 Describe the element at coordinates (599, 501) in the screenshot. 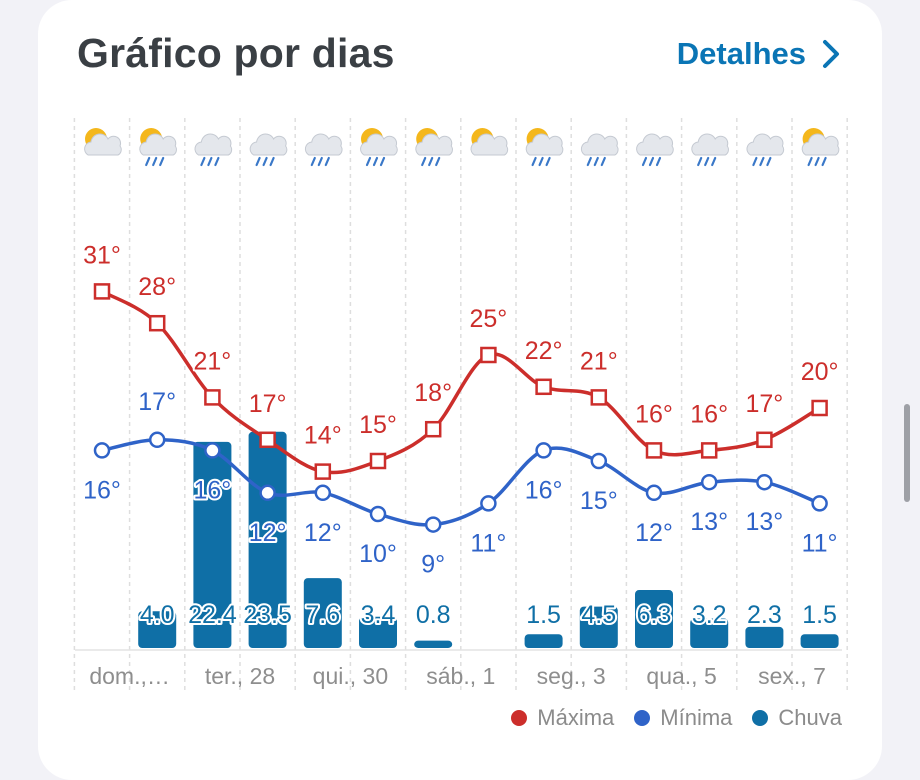

I see `min-temp-label: 15°` at that location.